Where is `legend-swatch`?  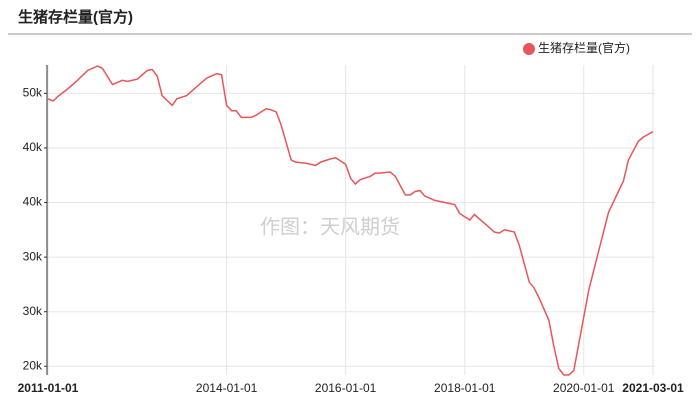 legend-swatch is located at coordinates (529, 49).